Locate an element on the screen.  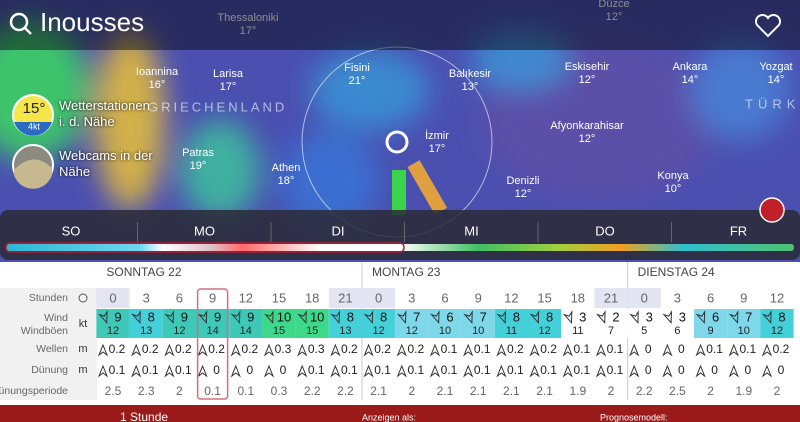
gust: 10 is located at coordinates (445, 331).